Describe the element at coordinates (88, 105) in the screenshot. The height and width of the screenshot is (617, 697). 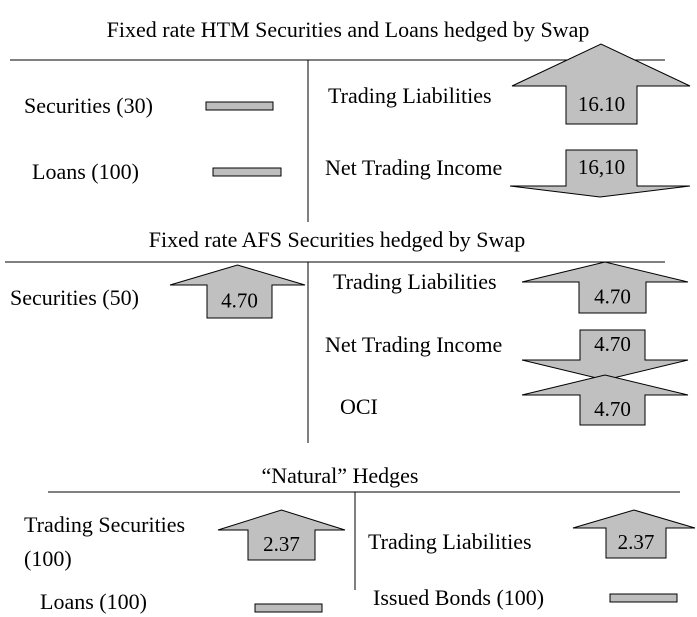
I see `item-label: Securities (30)` at that location.